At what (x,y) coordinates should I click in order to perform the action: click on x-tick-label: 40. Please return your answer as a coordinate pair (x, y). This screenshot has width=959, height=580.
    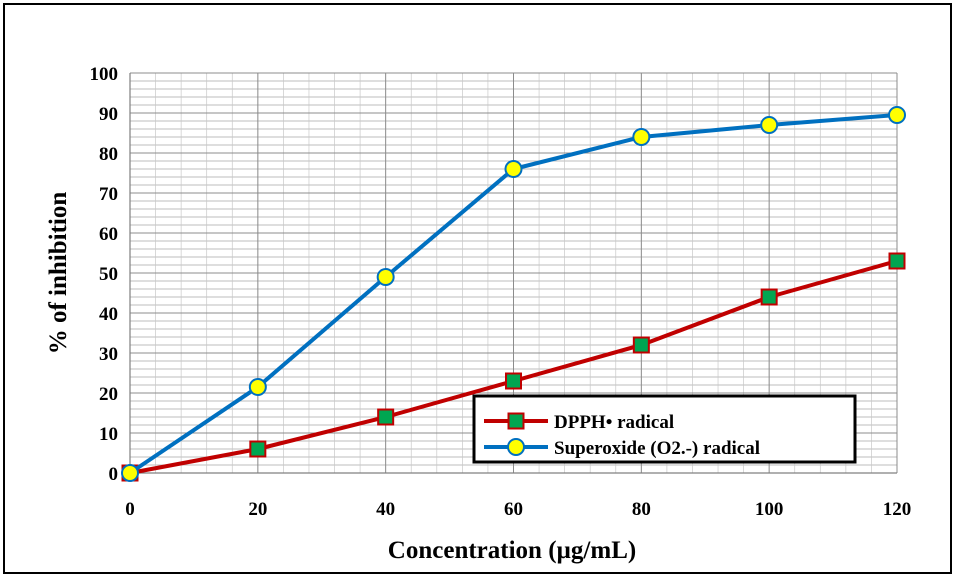
    Looking at the image, I should click on (385, 509).